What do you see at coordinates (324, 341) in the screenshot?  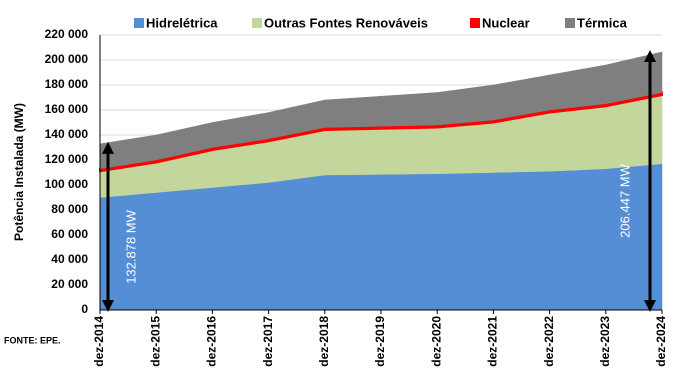 I see `x-tick-label: dez-2018` at bounding box center [324, 341].